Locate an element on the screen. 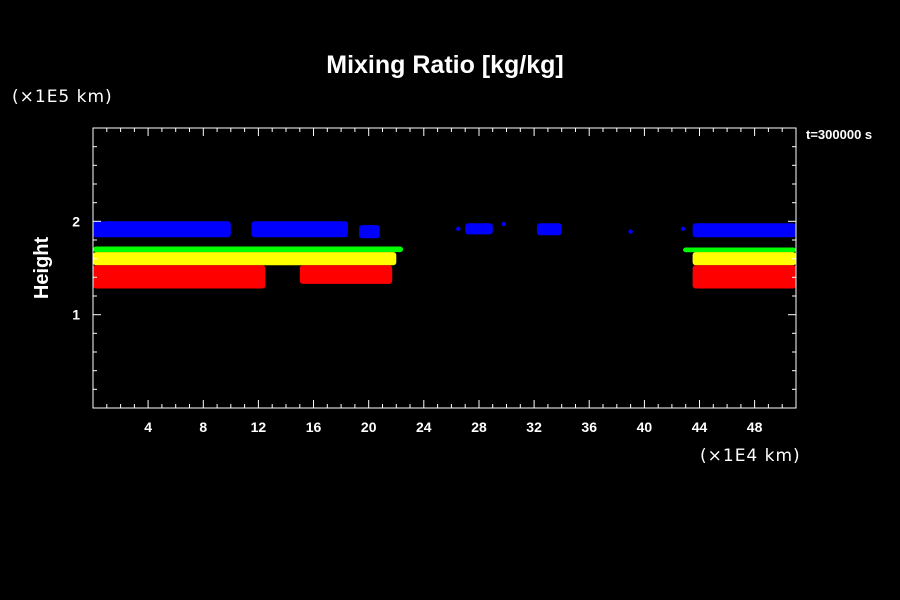 This screenshot has width=900, height=600. y-tick-label-2: 2 is located at coordinates (76, 221).